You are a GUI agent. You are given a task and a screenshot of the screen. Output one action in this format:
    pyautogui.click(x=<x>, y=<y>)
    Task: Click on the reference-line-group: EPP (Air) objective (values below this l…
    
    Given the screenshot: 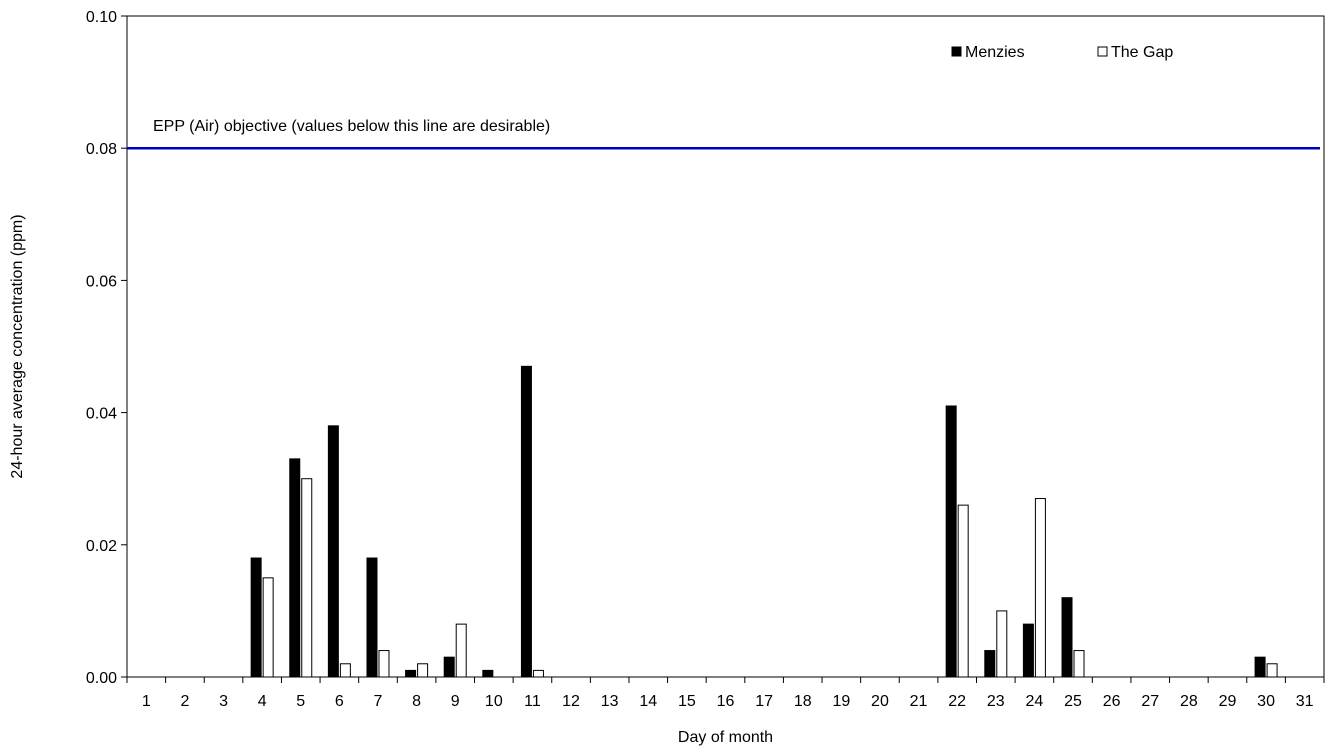 What is the action you would take?
    pyautogui.click(x=723, y=134)
    